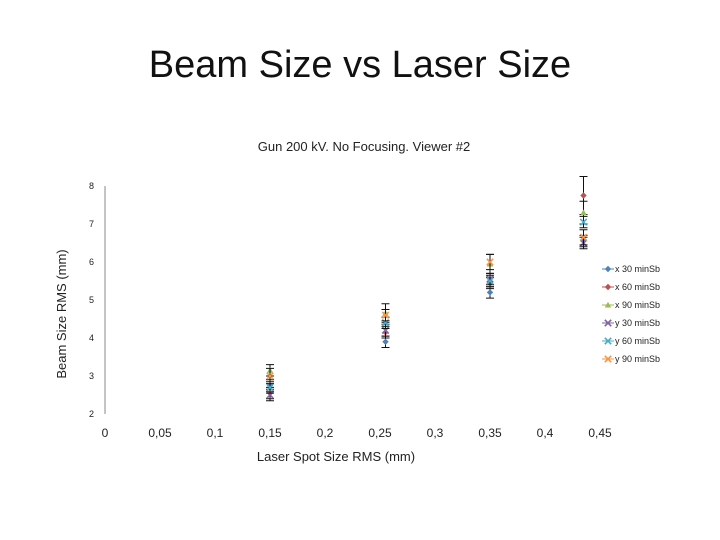 This screenshot has width=720, height=540. Describe the element at coordinates (637, 305) in the screenshot. I see `legend-label: x 90 minSb` at that location.